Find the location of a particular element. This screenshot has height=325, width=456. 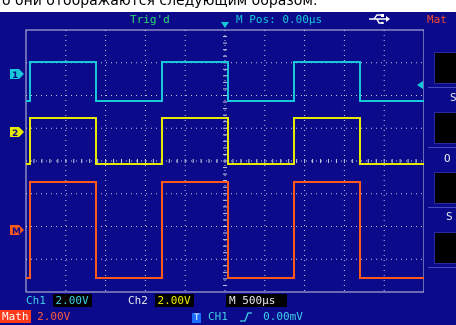

math-label: Math is located at coordinates (15, 316).